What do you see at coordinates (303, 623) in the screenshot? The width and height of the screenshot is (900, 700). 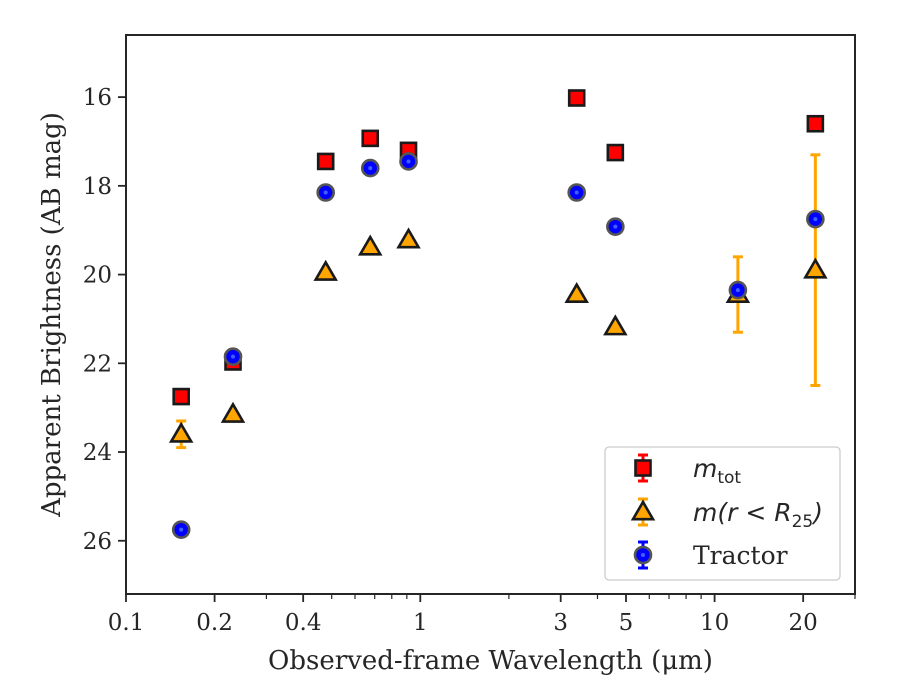 I see `x-tick-label: 0.4` at bounding box center [303, 623].